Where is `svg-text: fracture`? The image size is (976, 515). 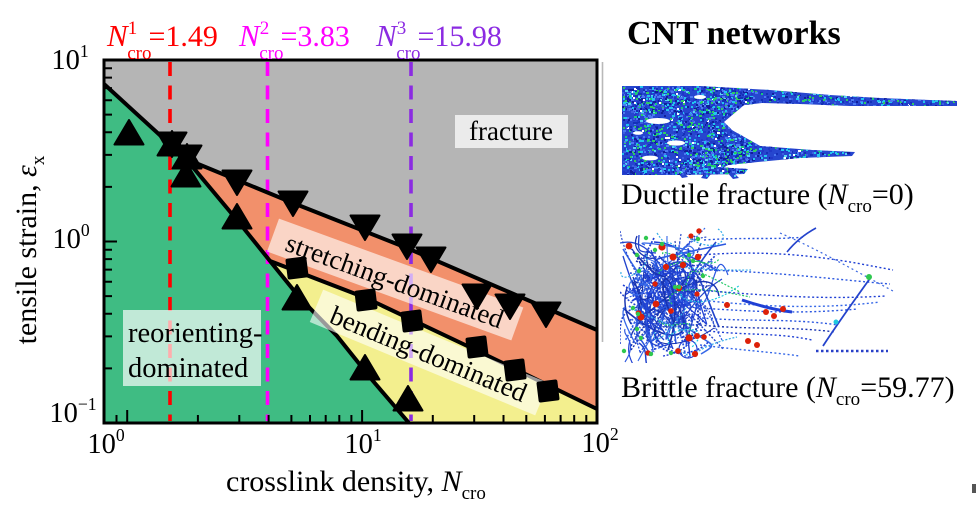
svg-text: fracture is located at coordinates (511, 131).